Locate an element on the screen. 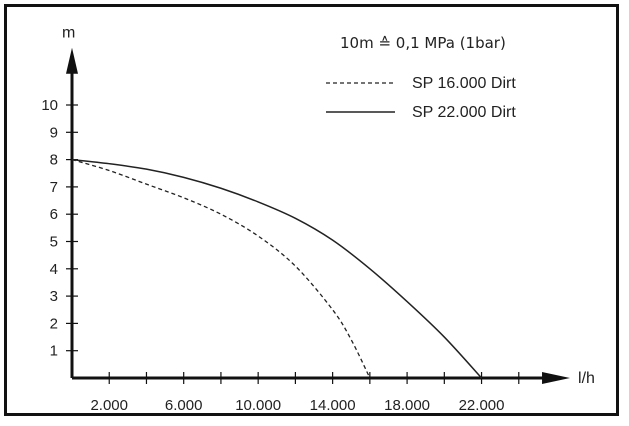 The image size is (629, 426). y-tick-label: 8 is located at coordinates (54, 160).